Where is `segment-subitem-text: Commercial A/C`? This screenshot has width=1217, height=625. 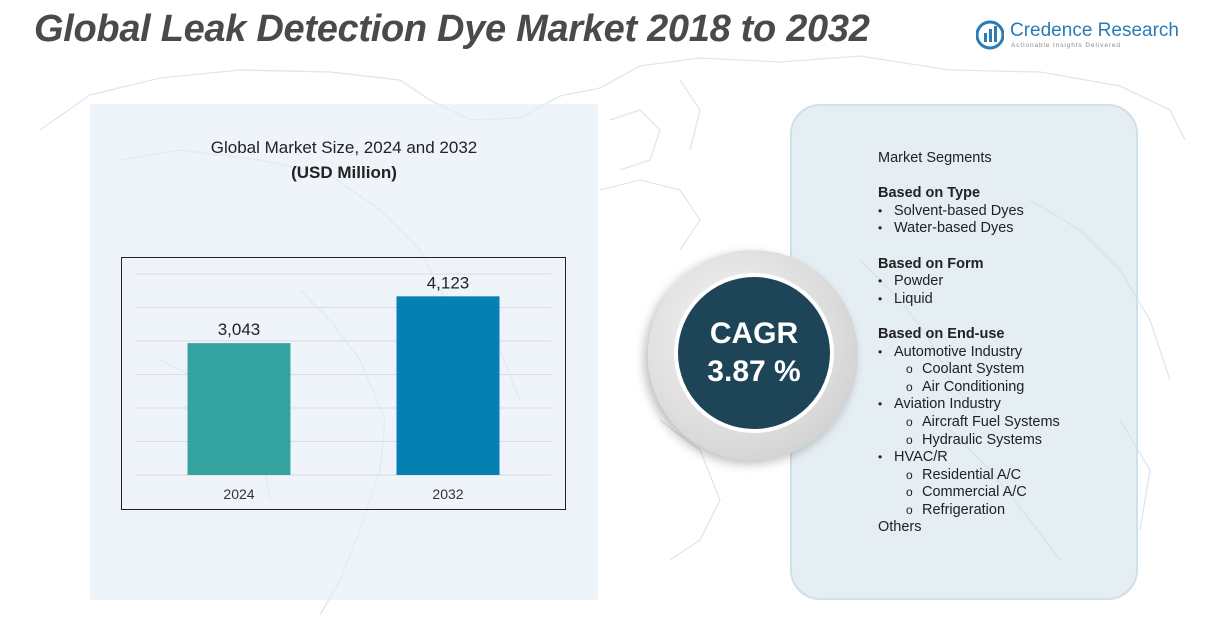 segment-subitem-text: Commercial A/C is located at coordinates (974, 492).